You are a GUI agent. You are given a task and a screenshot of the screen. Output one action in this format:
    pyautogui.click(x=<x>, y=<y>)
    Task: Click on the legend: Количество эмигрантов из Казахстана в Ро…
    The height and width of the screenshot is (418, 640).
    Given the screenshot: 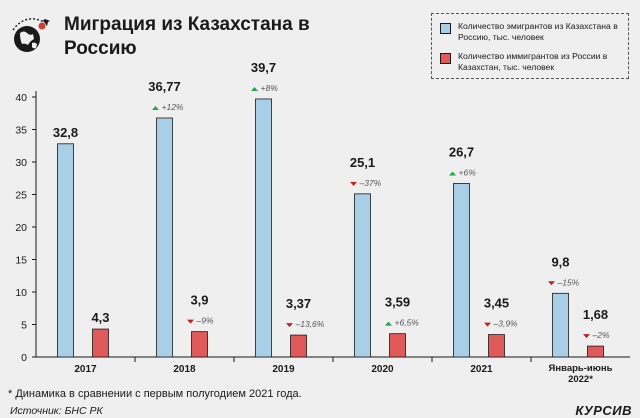 What is the action you would take?
    pyautogui.click(x=530, y=46)
    